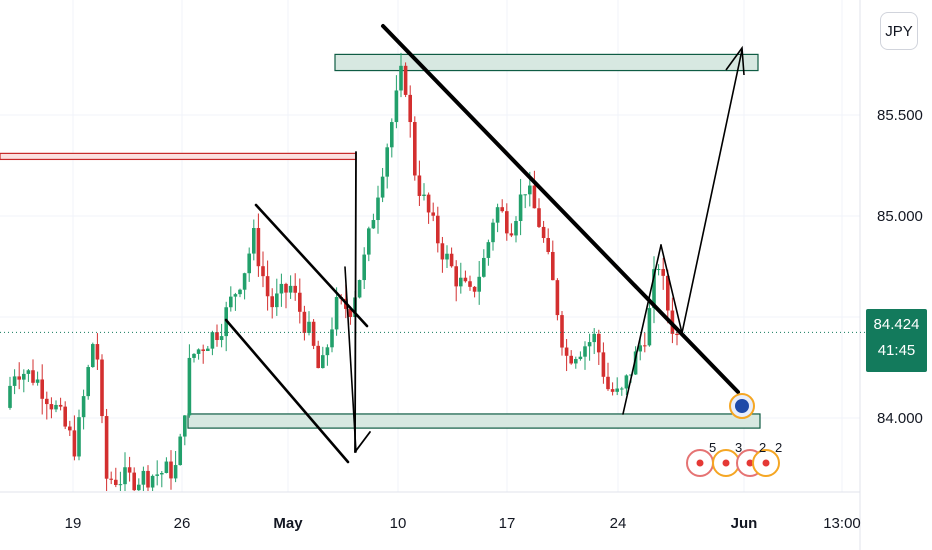 The width and height of the screenshot is (932, 550). I want to click on wave-up-line, so click(642, 329).